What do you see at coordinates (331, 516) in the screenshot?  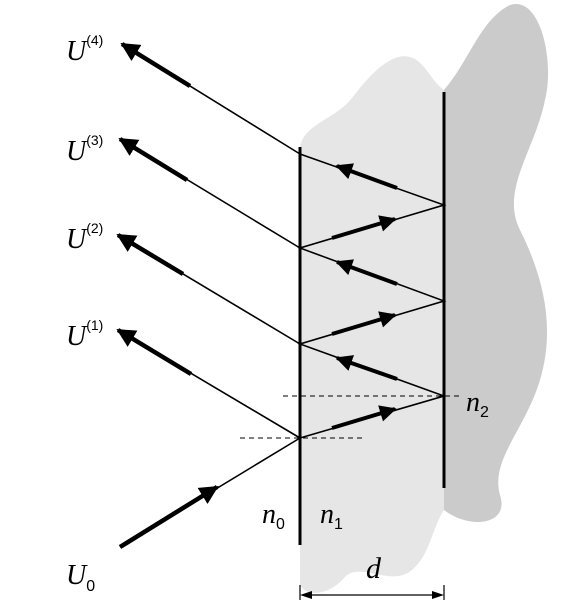 I see `label-n1: n1` at bounding box center [331, 516].